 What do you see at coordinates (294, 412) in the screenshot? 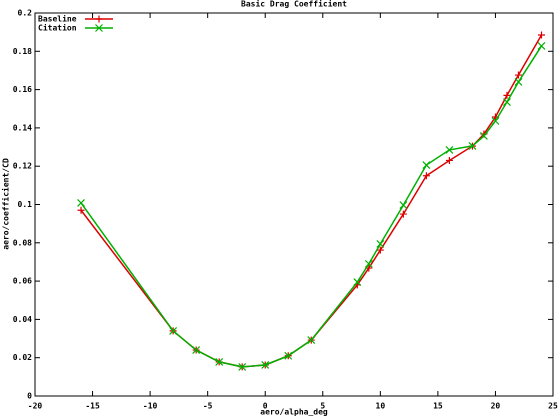
I see `x-axis-label: aero/alpha_deg` at bounding box center [294, 412].